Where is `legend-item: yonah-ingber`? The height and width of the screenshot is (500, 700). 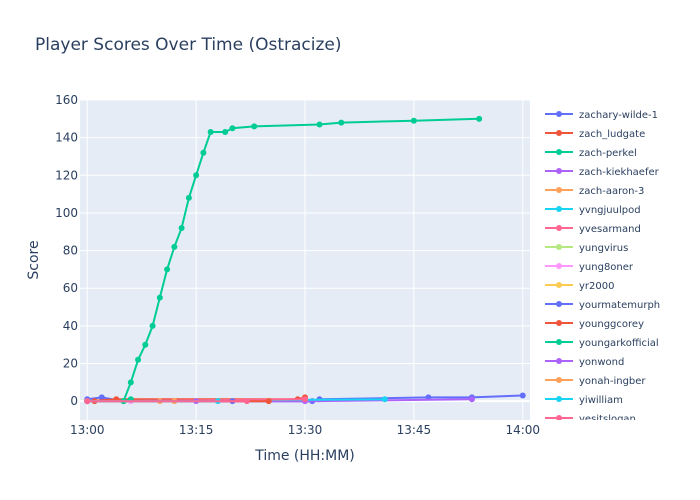
legend-item: yonah-ingber is located at coordinates (595, 381).